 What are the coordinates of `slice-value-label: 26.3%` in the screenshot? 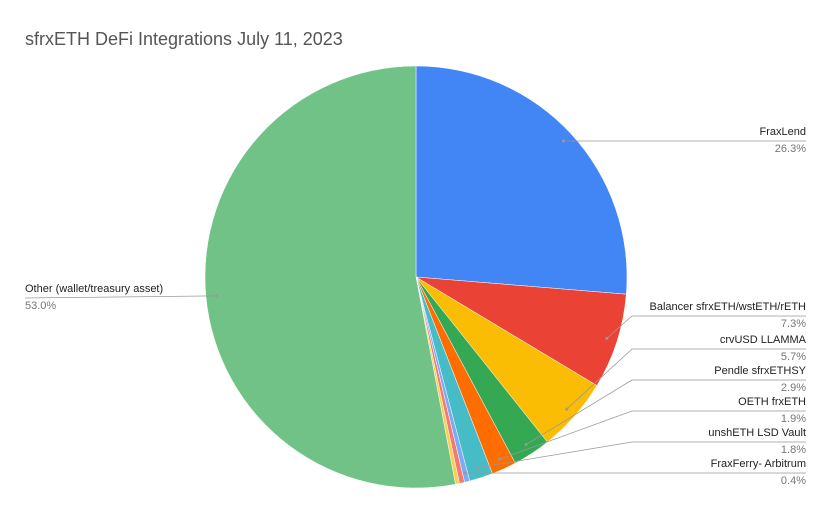 It's located at (790, 149).